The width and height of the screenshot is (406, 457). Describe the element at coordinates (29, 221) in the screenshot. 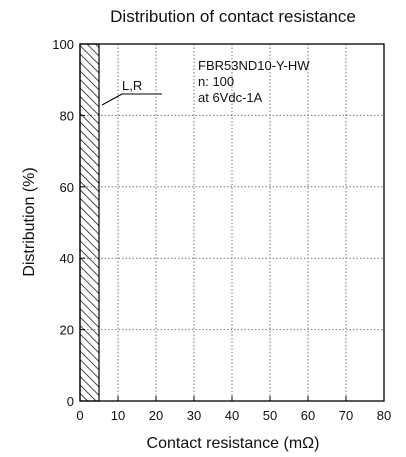

I see `y-axis-label: Distribution (%)` at that location.